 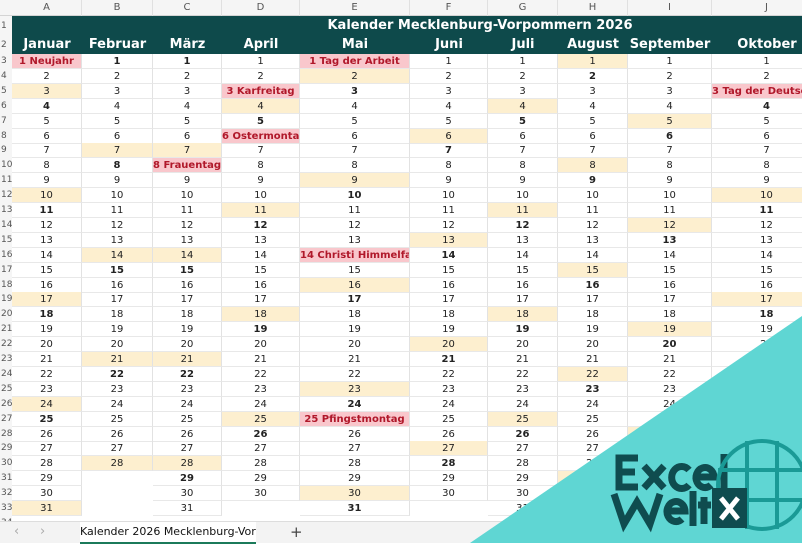 What do you see at coordinates (6, 196) in the screenshot?
I see `row-header: 12` at bounding box center [6, 196].